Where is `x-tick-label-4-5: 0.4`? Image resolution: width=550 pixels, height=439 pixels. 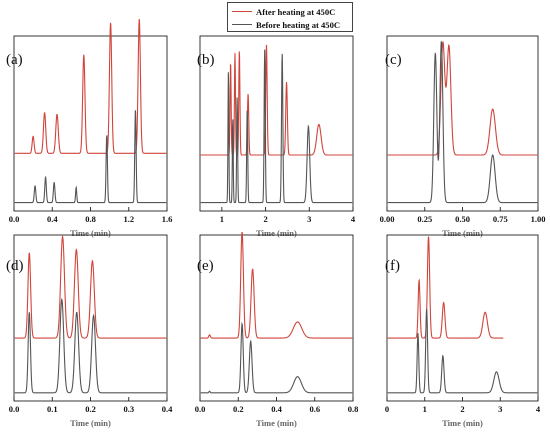
x-tick-label-4-5: 0.4 is located at coordinates (167, 409).